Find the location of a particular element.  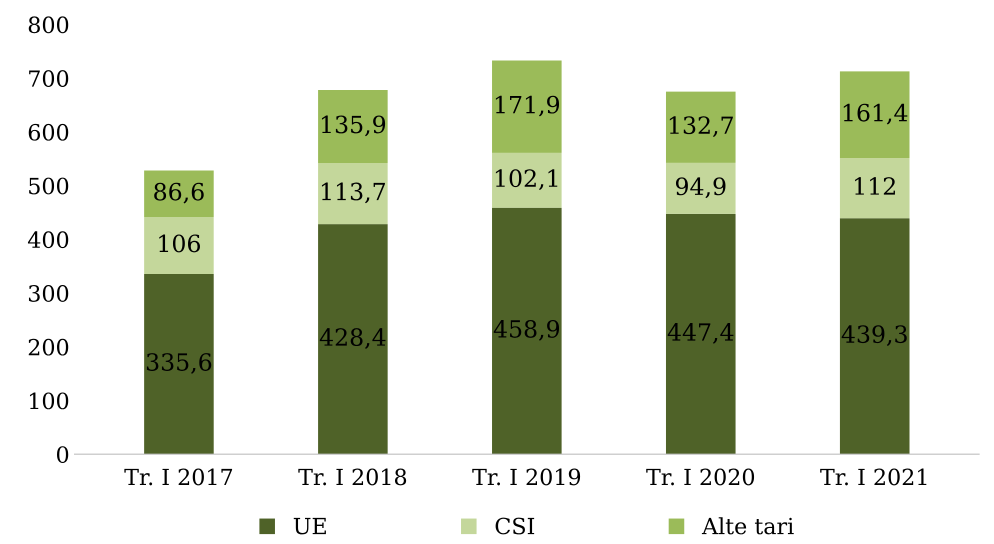

x-tick-label: Tr. I 2021 is located at coordinates (873, 477).